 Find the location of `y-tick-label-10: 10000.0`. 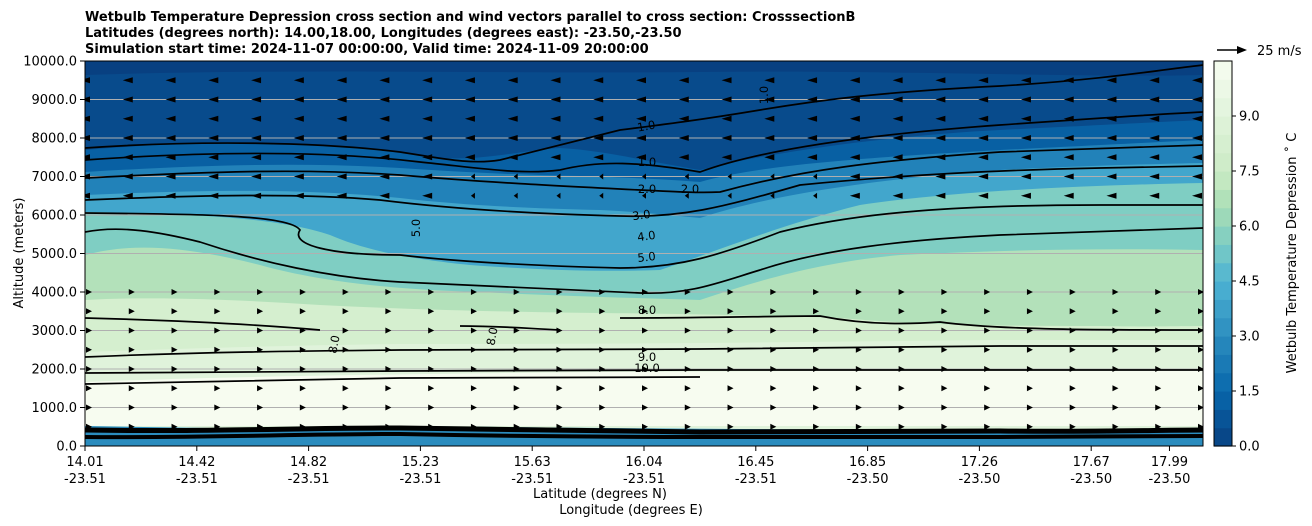

y-tick-label-10: 10000.0 is located at coordinates (50, 62).